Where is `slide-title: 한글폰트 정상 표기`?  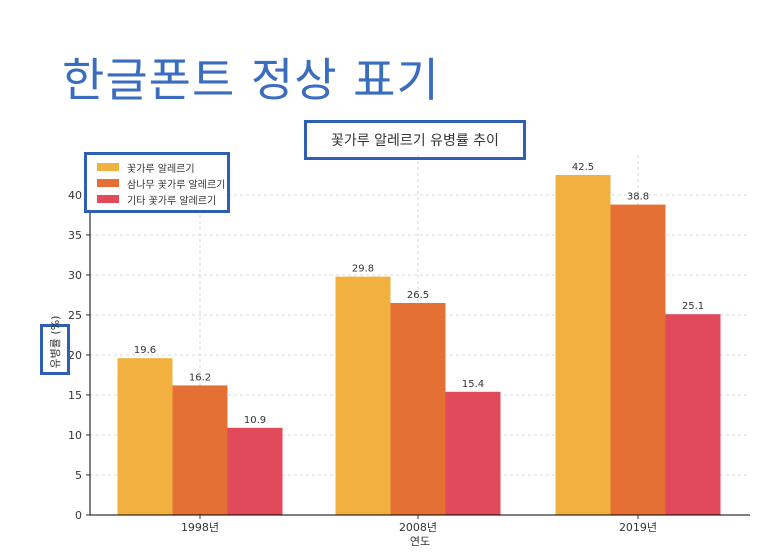
slide-title: 한글폰트 정상 표기 is located at coordinates (251, 80).